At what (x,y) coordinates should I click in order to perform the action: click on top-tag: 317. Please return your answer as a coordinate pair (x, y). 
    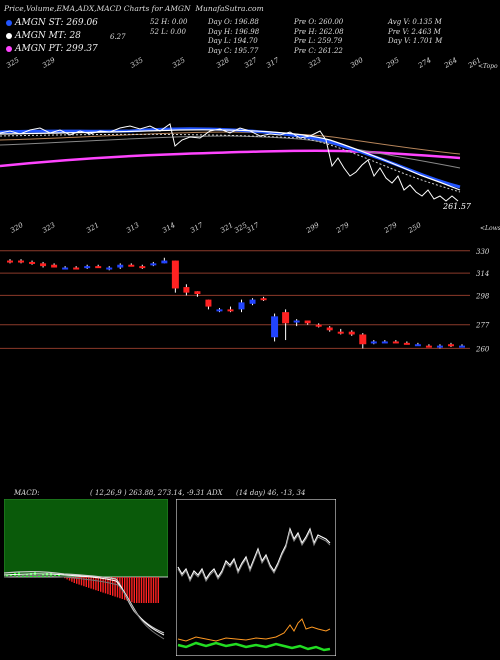
    Looking at the image, I should click on (273, 63).